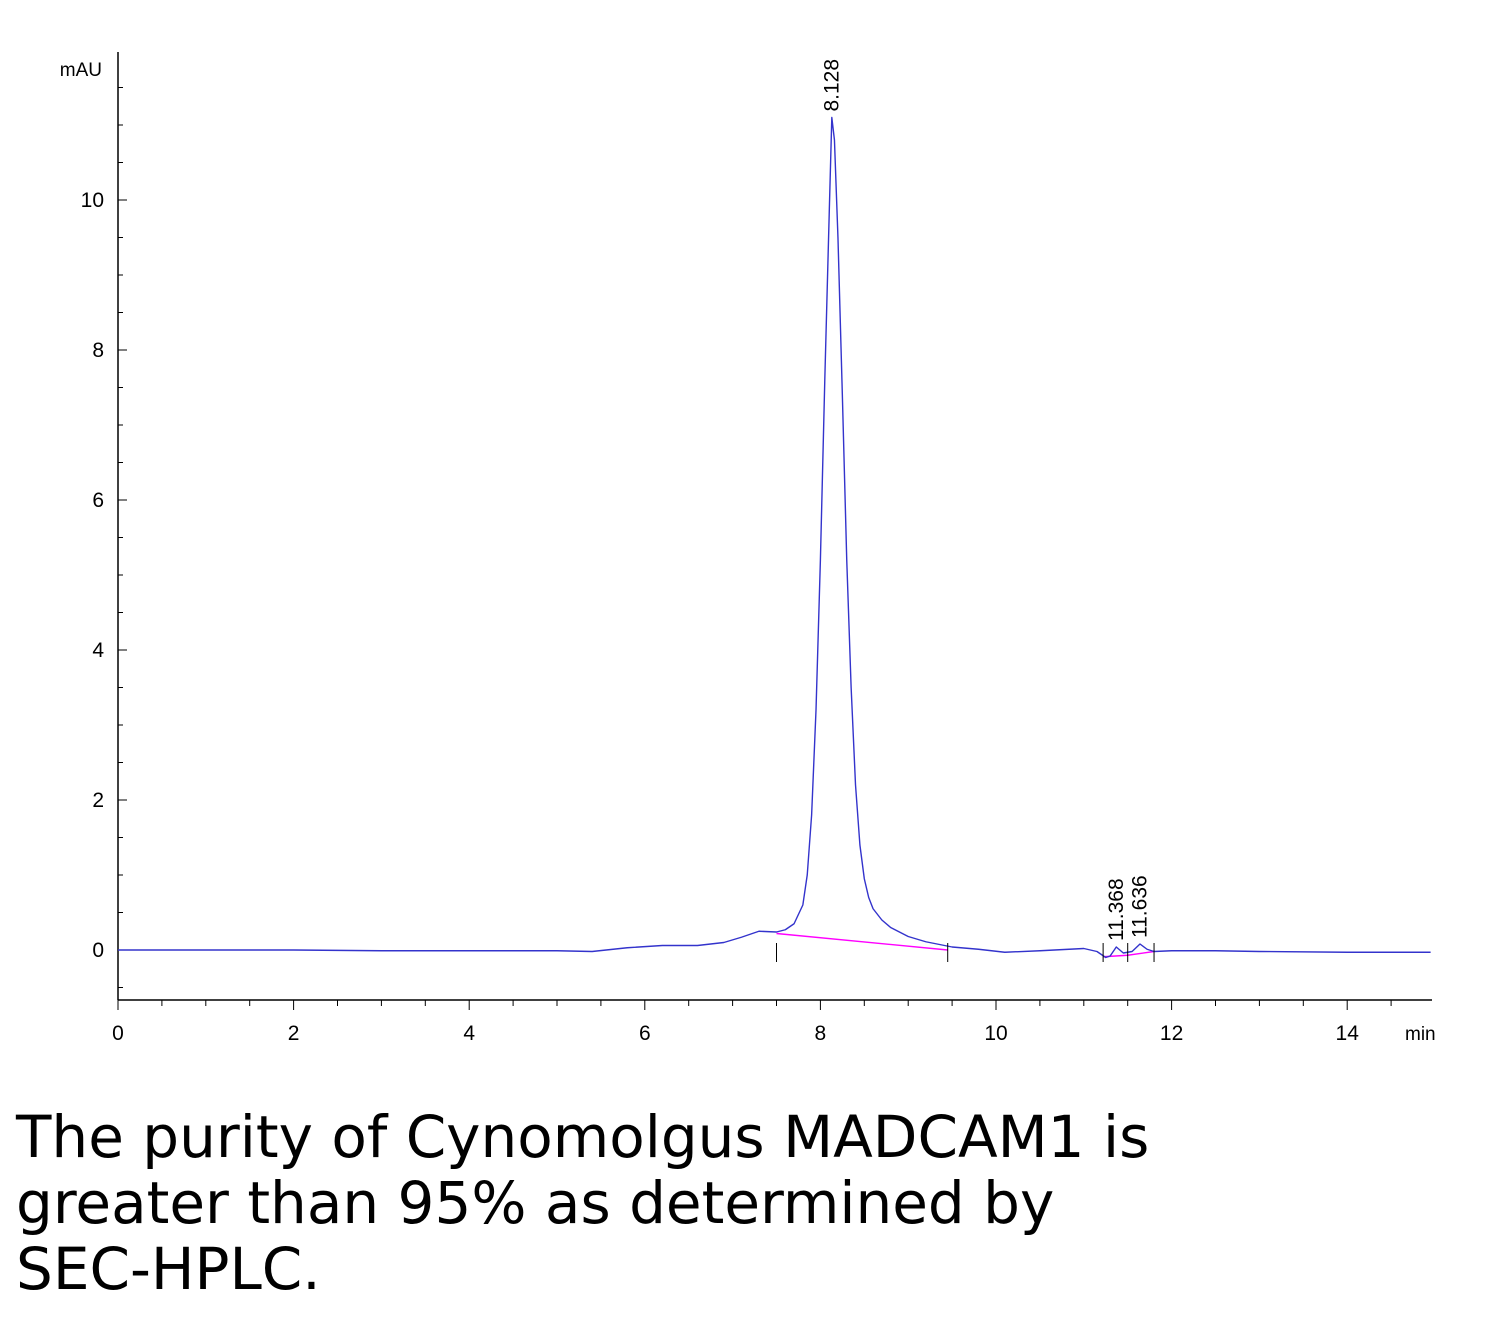  What do you see at coordinates (752, 1022) in the screenshot?
I see `x-axis-ticks: 0 2 4 6 8 10 12 14` at bounding box center [752, 1022].